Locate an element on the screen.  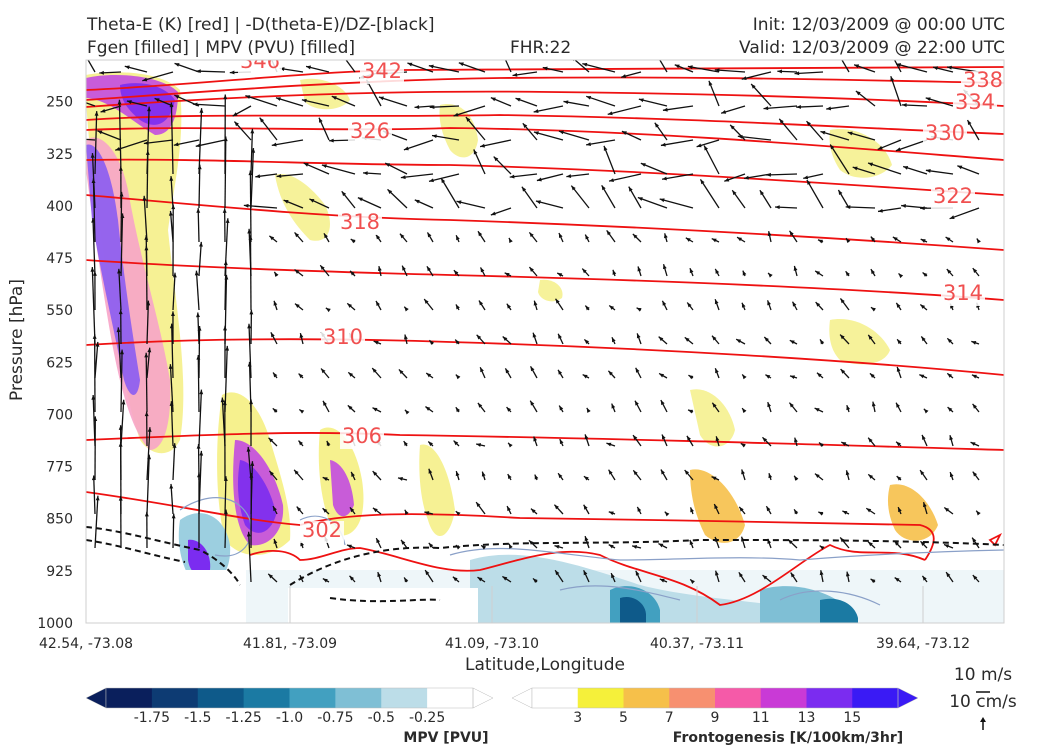
theta-e-label: 326 is located at coordinates (370, 131).